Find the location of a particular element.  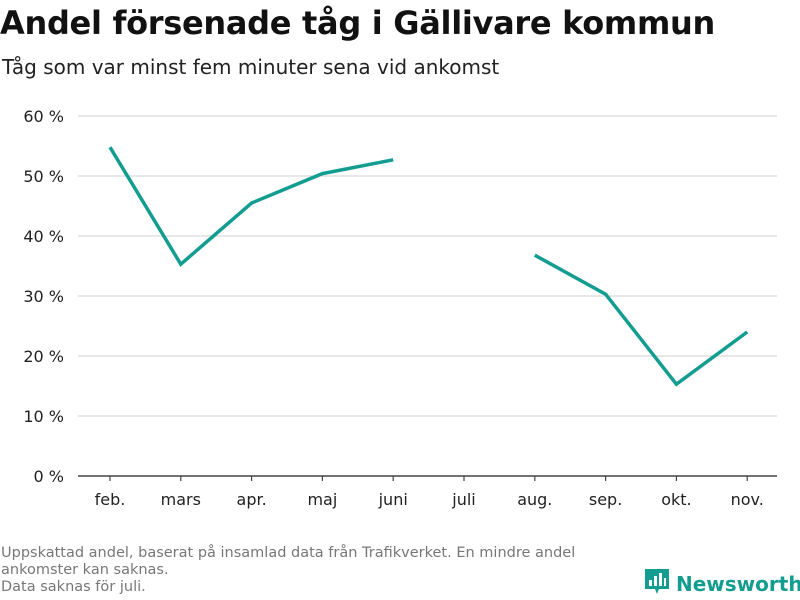

bar-chart-logo-icon is located at coordinates (657, 584).